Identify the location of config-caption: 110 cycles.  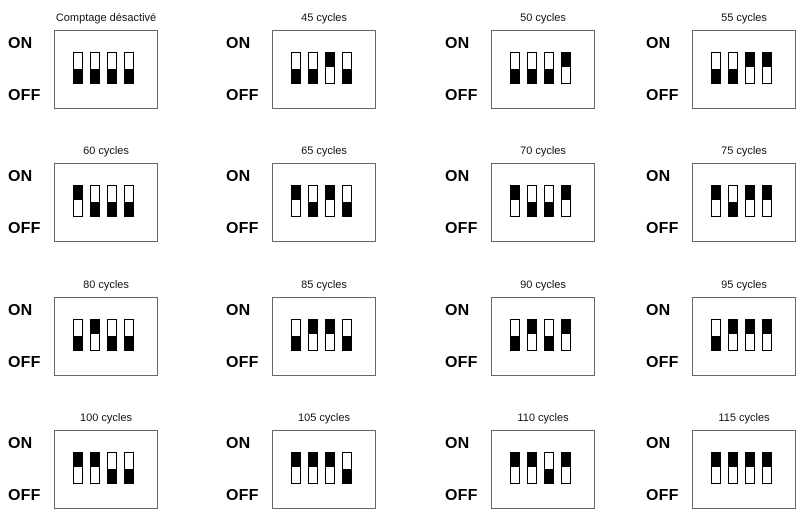
(543, 418).